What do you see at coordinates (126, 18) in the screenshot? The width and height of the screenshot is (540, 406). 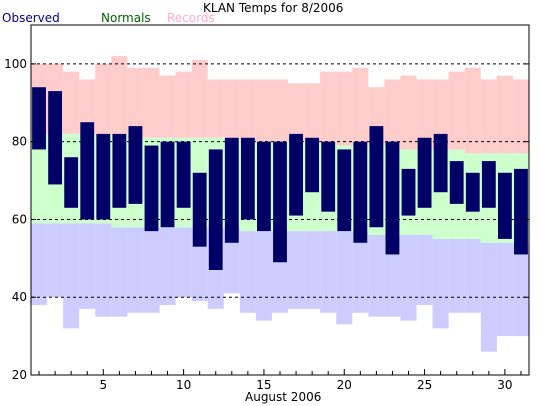 I see `legend-normals: Normals` at bounding box center [126, 18].